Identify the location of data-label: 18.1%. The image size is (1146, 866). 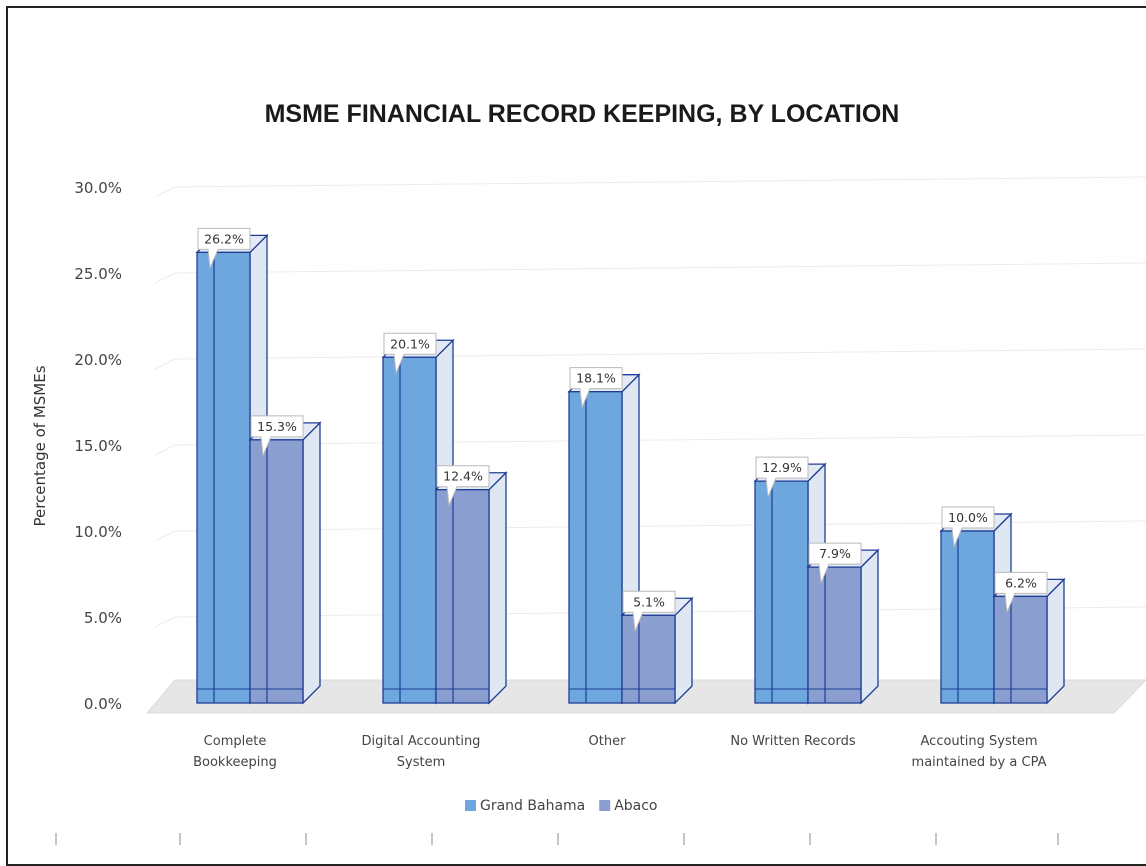
(596, 387).